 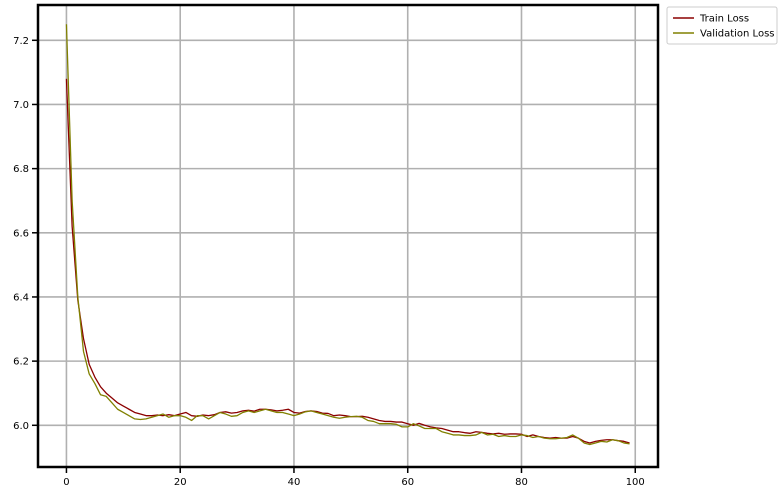 I want to click on legend: Train Loss Validation Loss, so click(x=722, y=25).